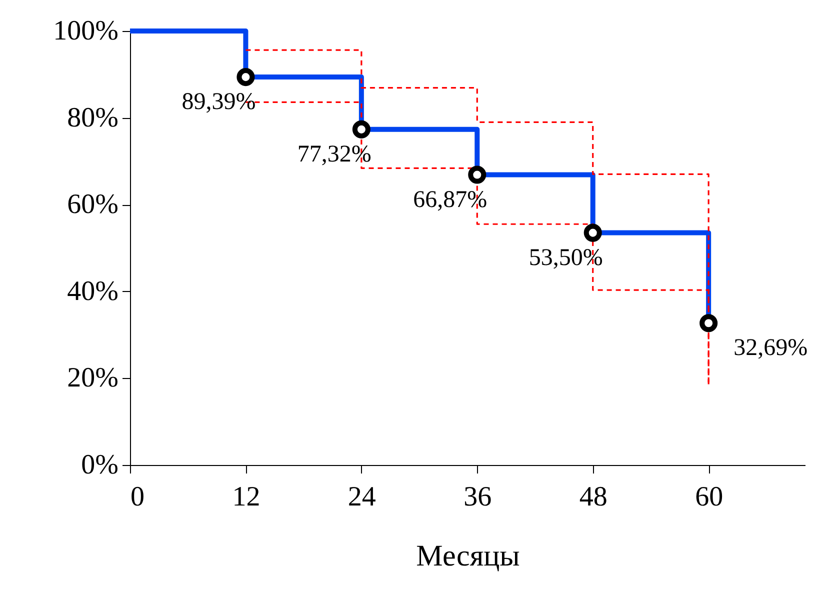 The image size is (828, 591). Describe the element at coordinates (450, 199) in the screenshot. I see `data-label: 66,87%` at that location.